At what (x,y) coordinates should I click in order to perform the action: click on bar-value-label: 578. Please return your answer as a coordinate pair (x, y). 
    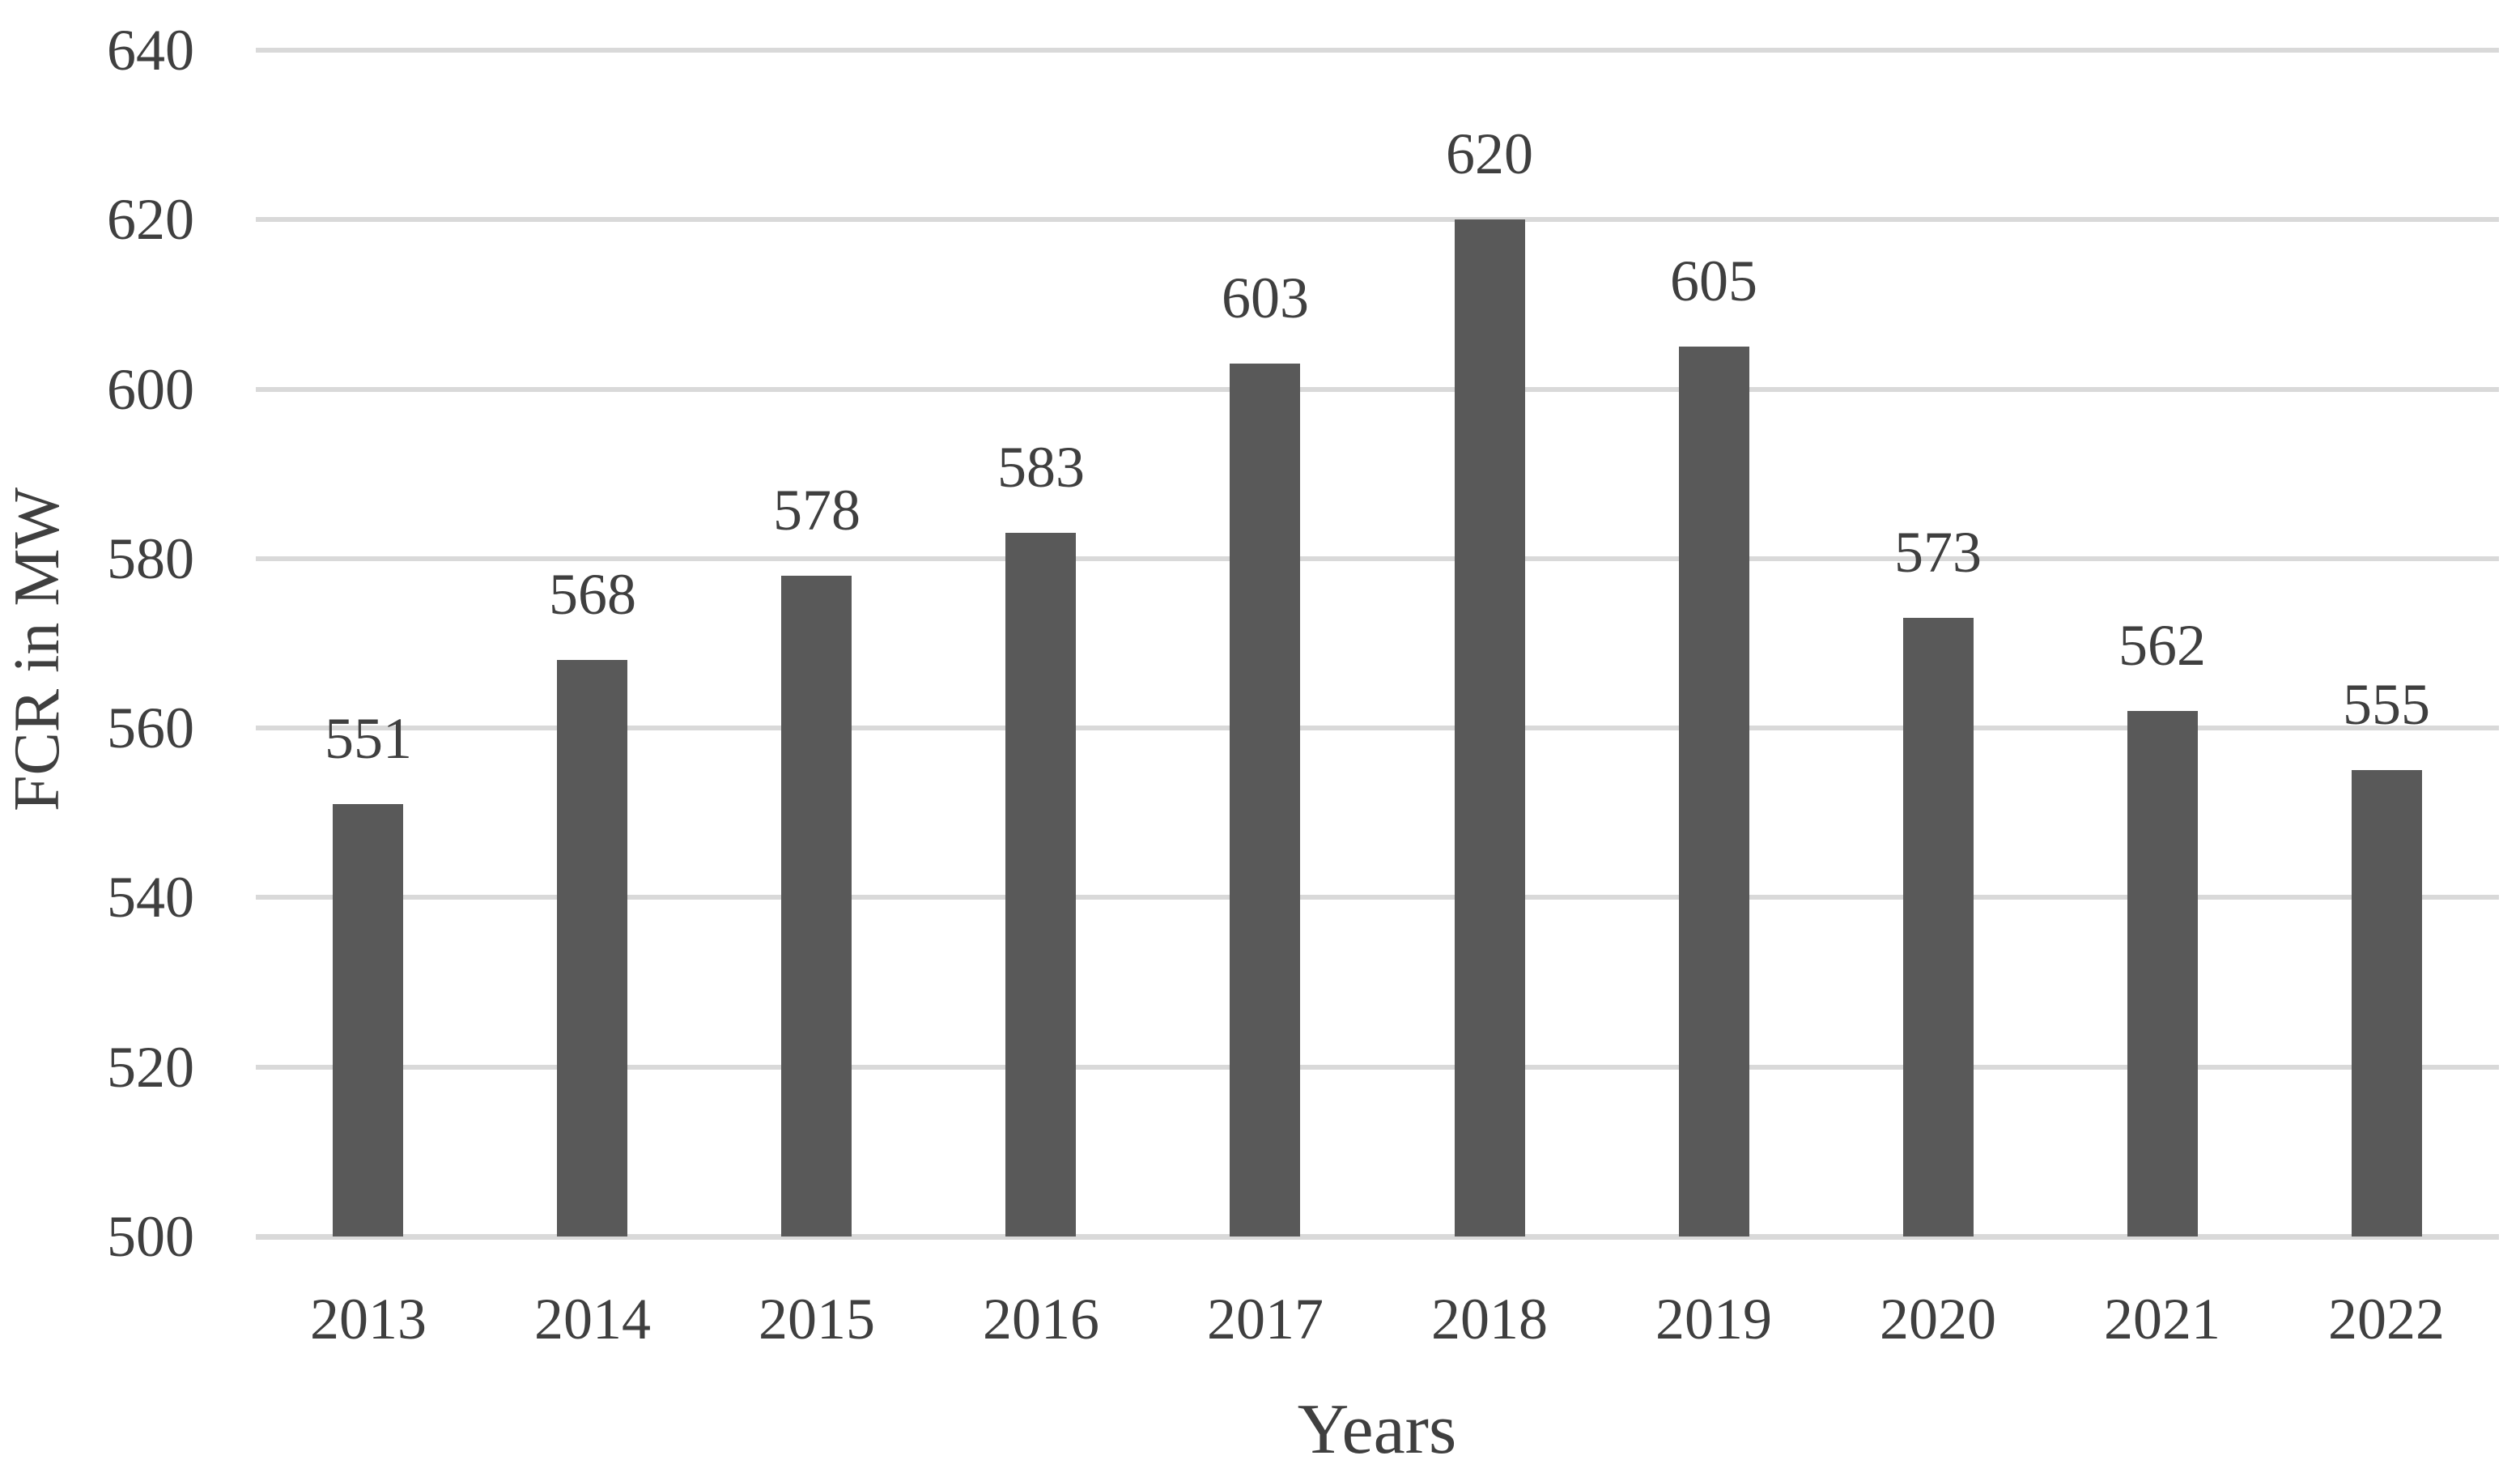
    Looking at the image, I should click on (817, 510).